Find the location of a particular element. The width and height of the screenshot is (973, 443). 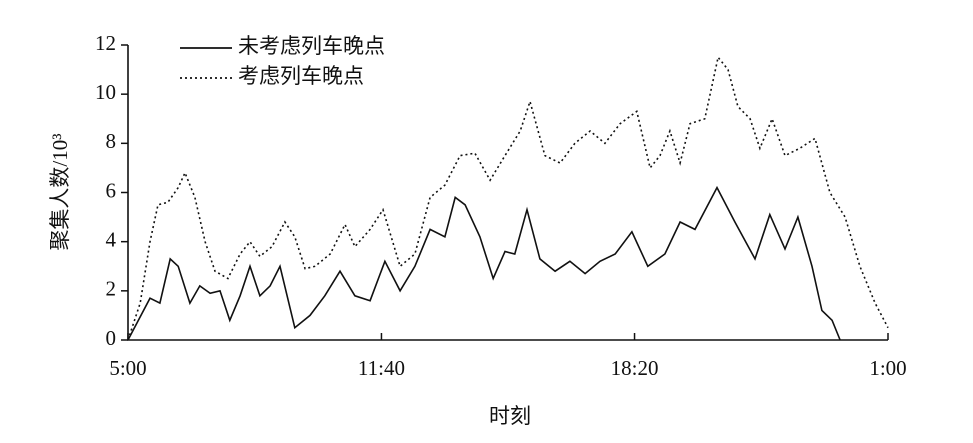

y-tick-label: 12 is located at coordinates (105, 43).